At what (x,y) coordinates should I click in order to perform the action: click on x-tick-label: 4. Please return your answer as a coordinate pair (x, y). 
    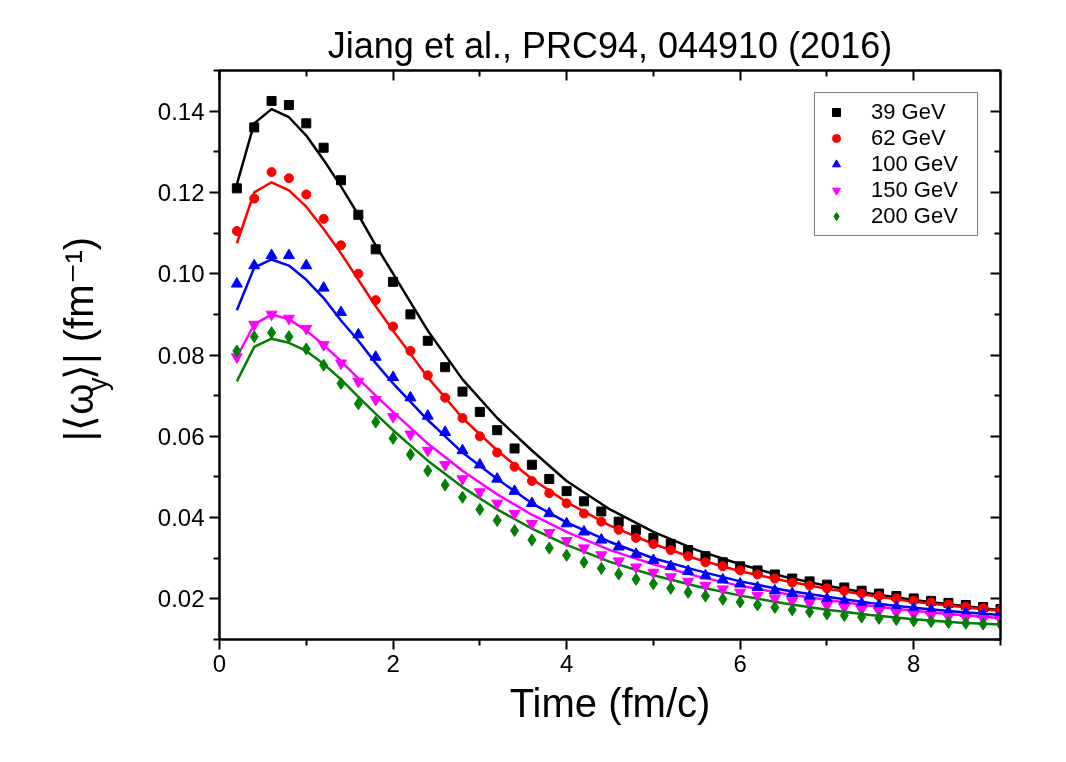
    Looking at the image, I should click on (566, 663).